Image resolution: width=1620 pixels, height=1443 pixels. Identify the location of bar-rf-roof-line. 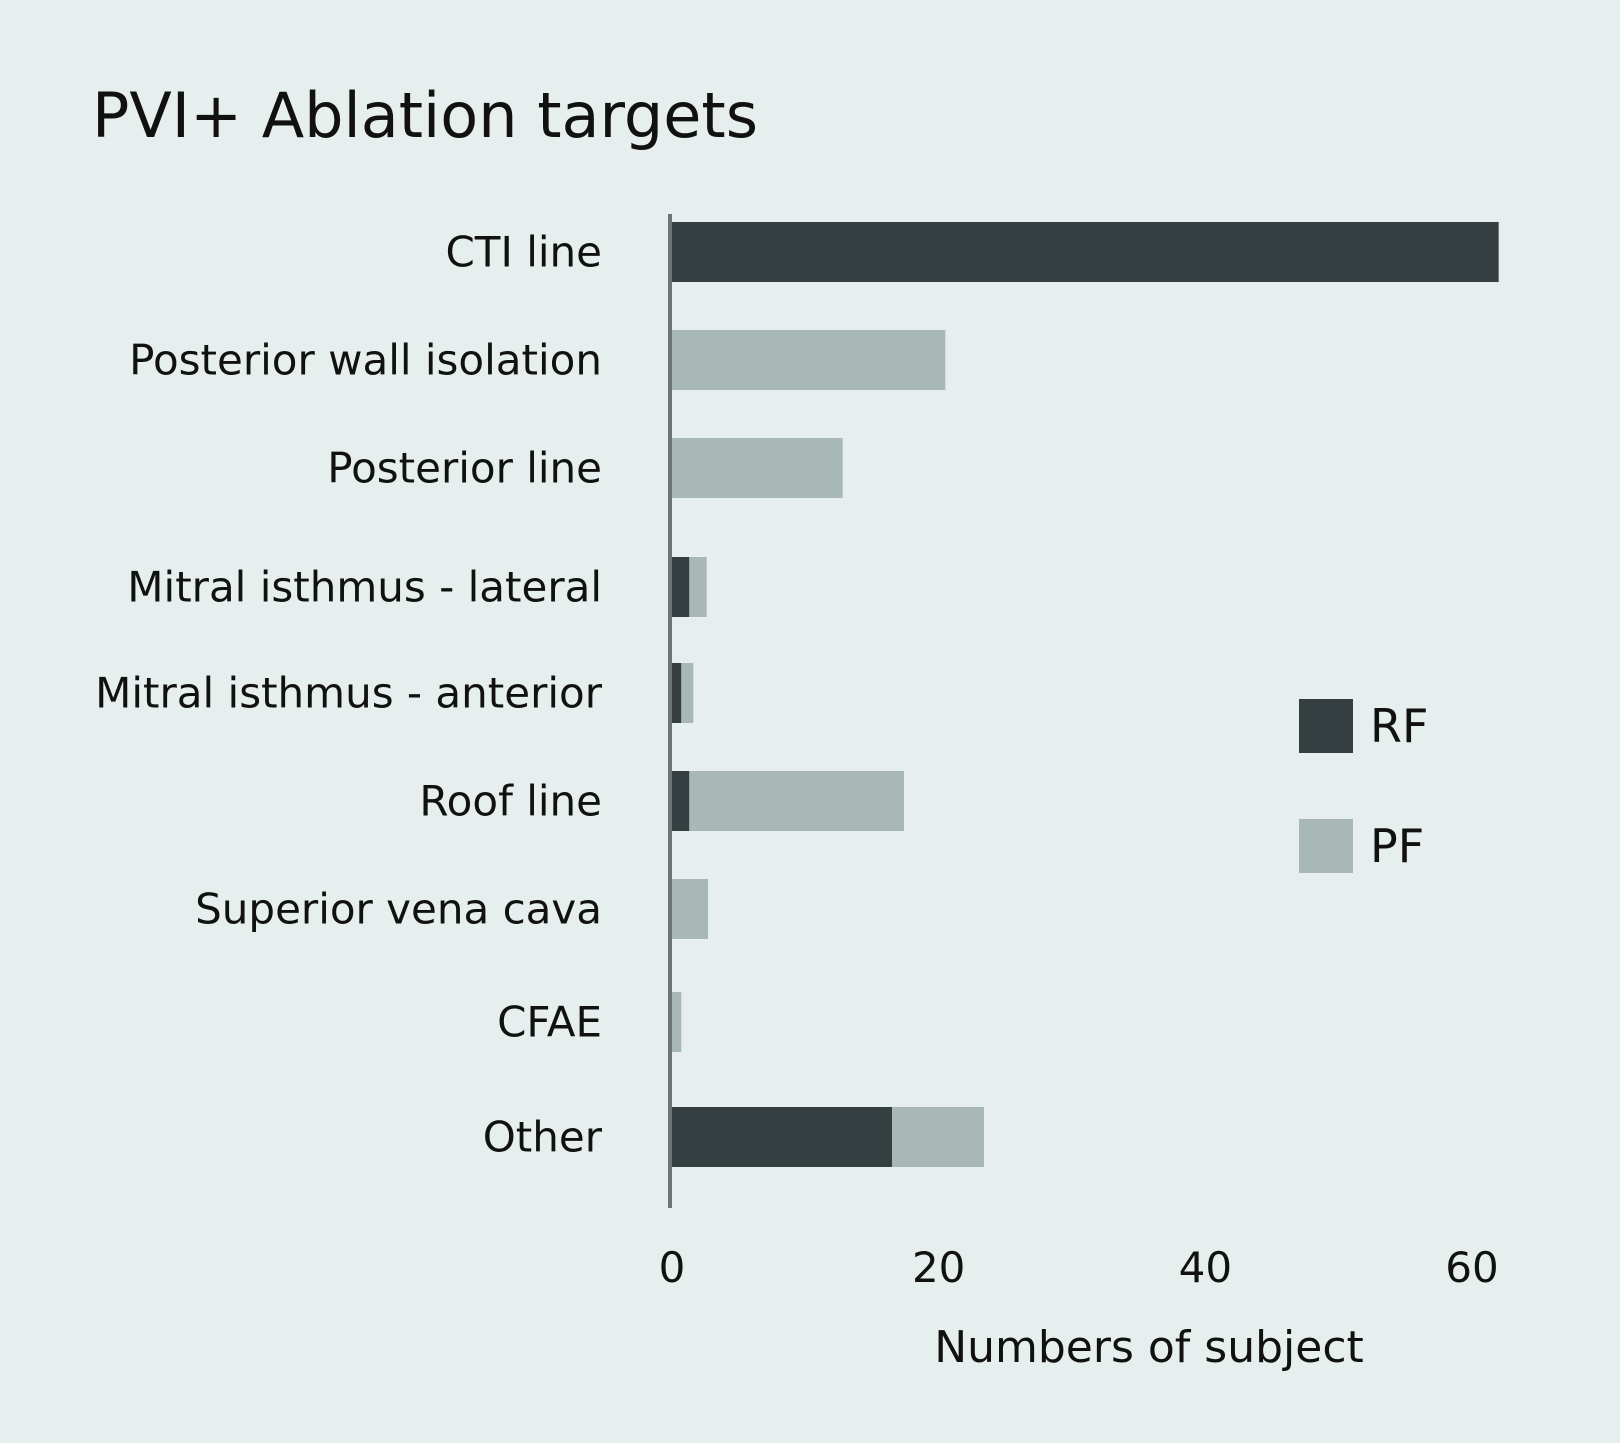
(681, 801).